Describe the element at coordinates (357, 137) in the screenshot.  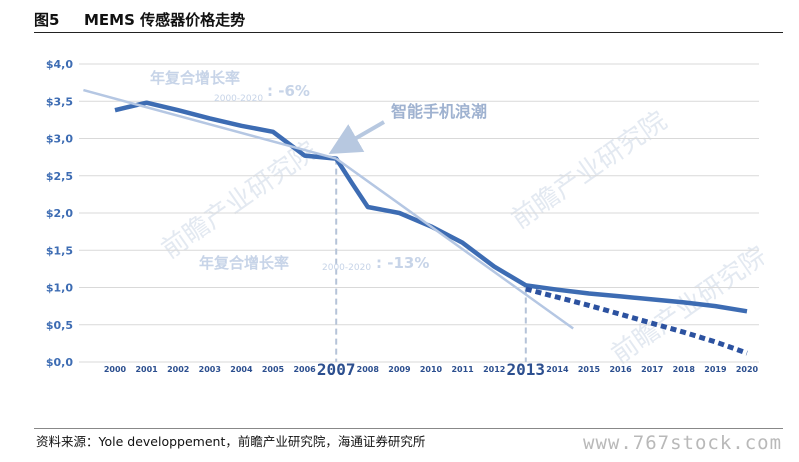
I see `smartphone-arrow` at that location.